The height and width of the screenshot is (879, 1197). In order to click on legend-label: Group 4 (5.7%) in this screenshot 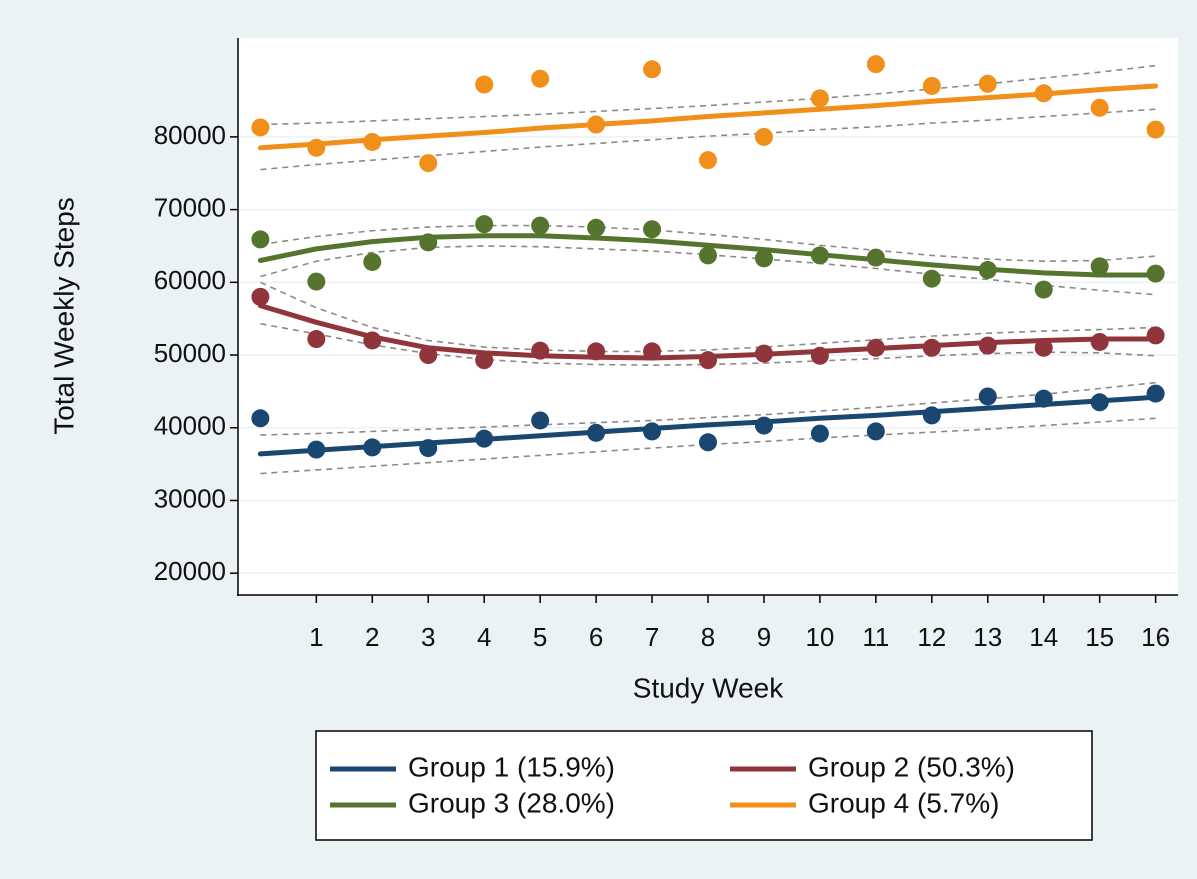, I will do `click(903, 802)`.